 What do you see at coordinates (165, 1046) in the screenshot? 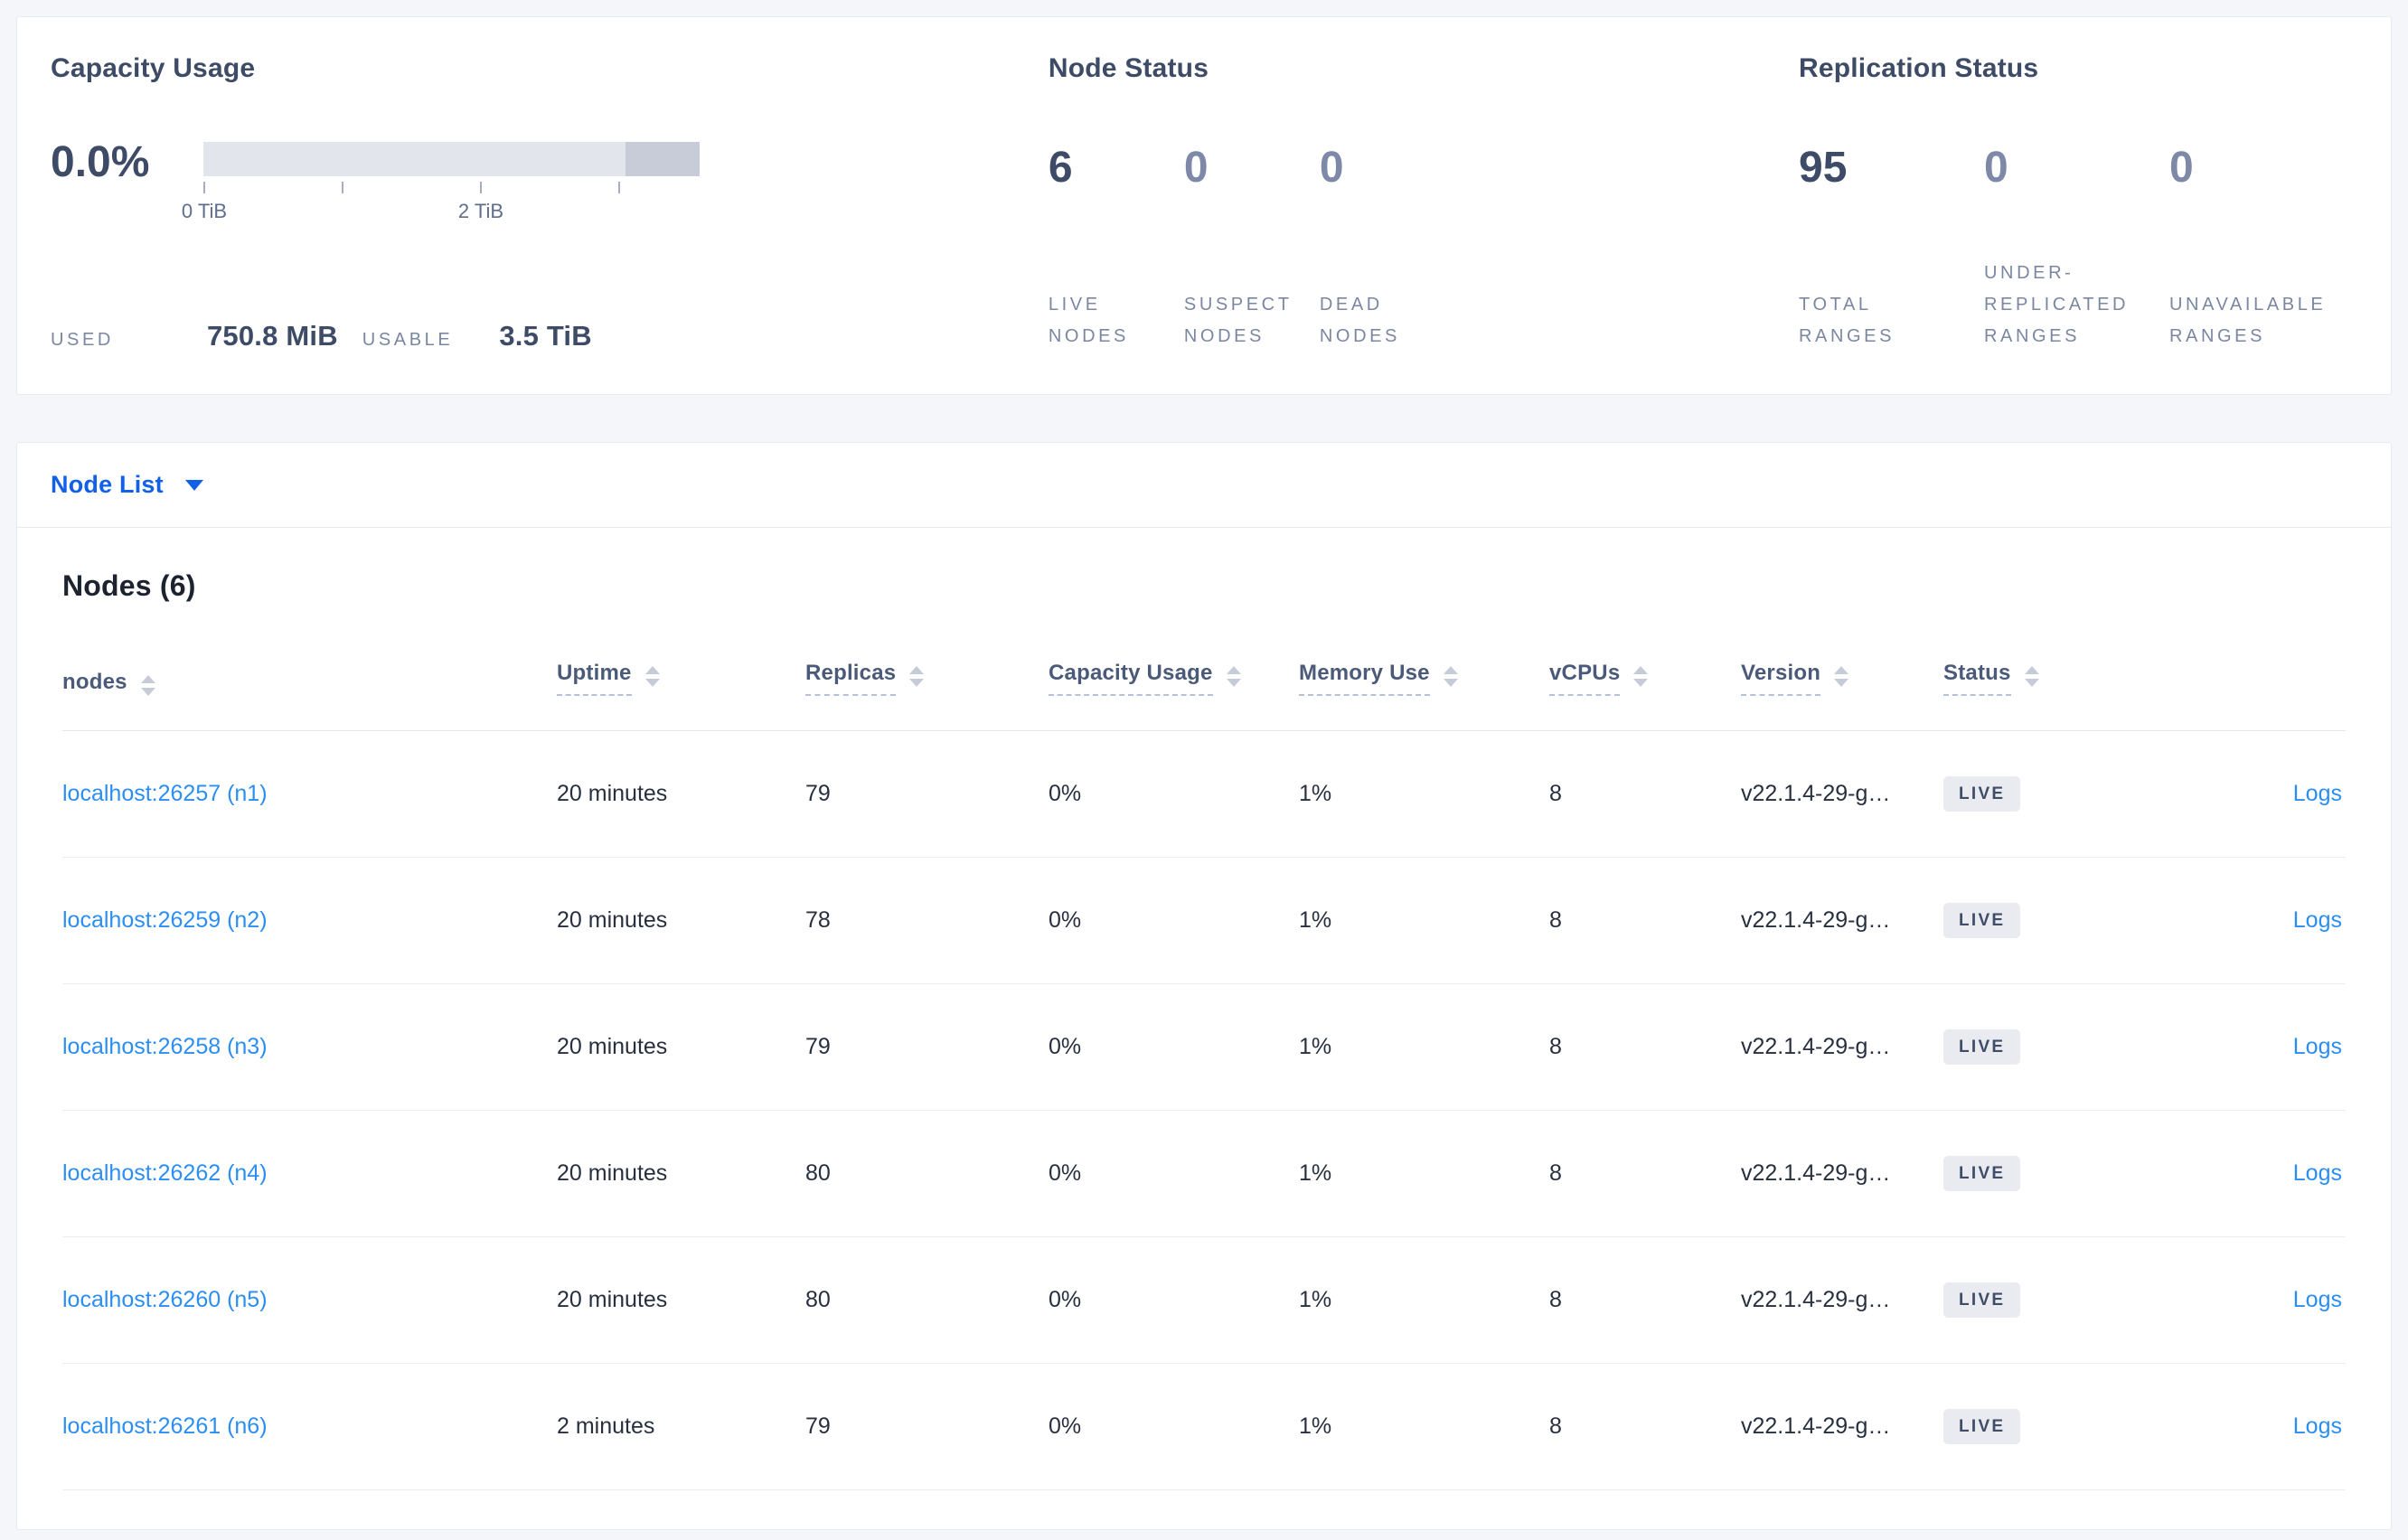
I see `node-link: localhost:26258 (n3)` at bounding box center [165, 1046].